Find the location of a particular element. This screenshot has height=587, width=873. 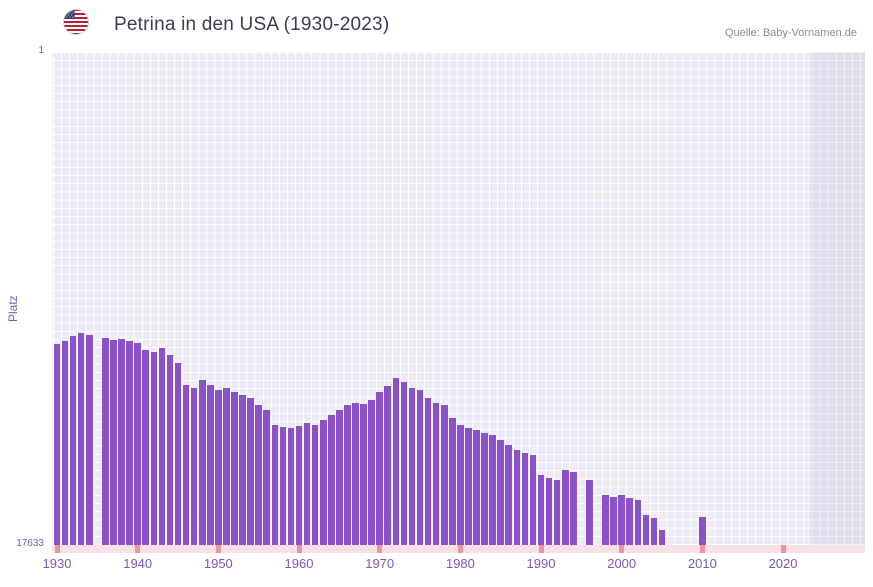

y-tick-min-rank: 1 is located at coordinates (41, 50).